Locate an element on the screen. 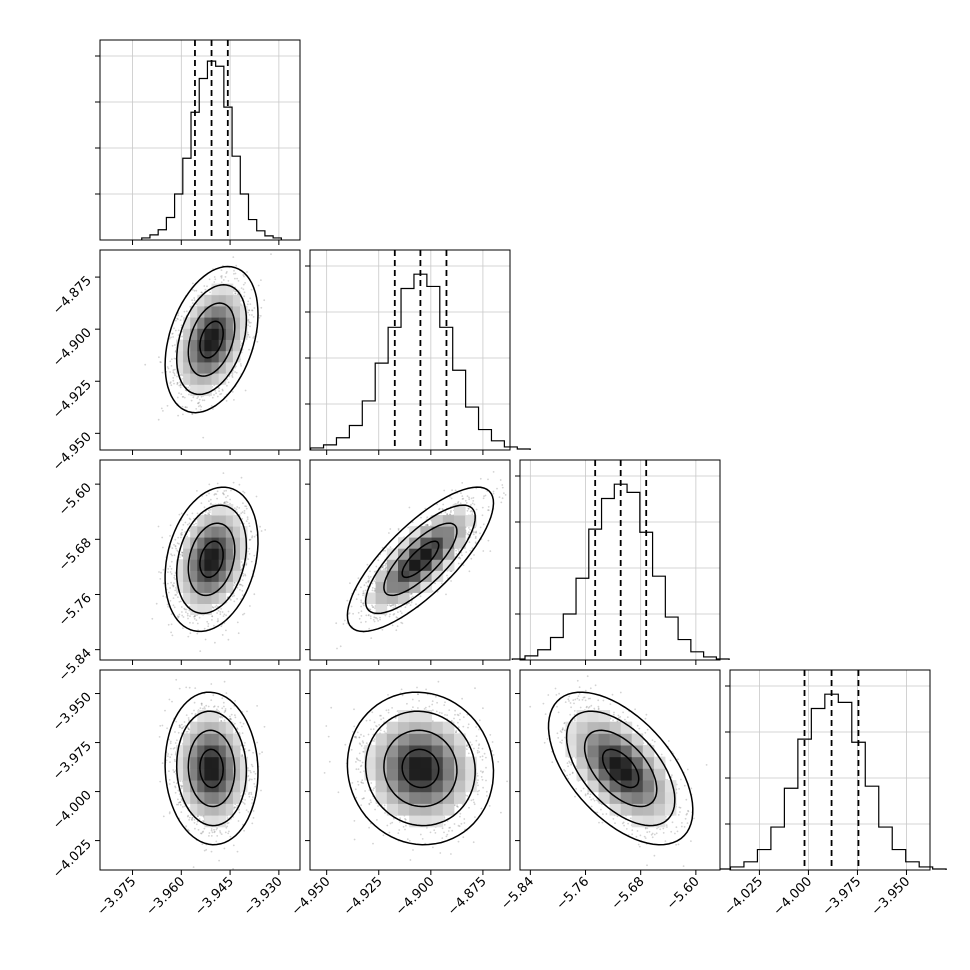  x-tick-label: −4.900 is located at coordinates (415, 896).